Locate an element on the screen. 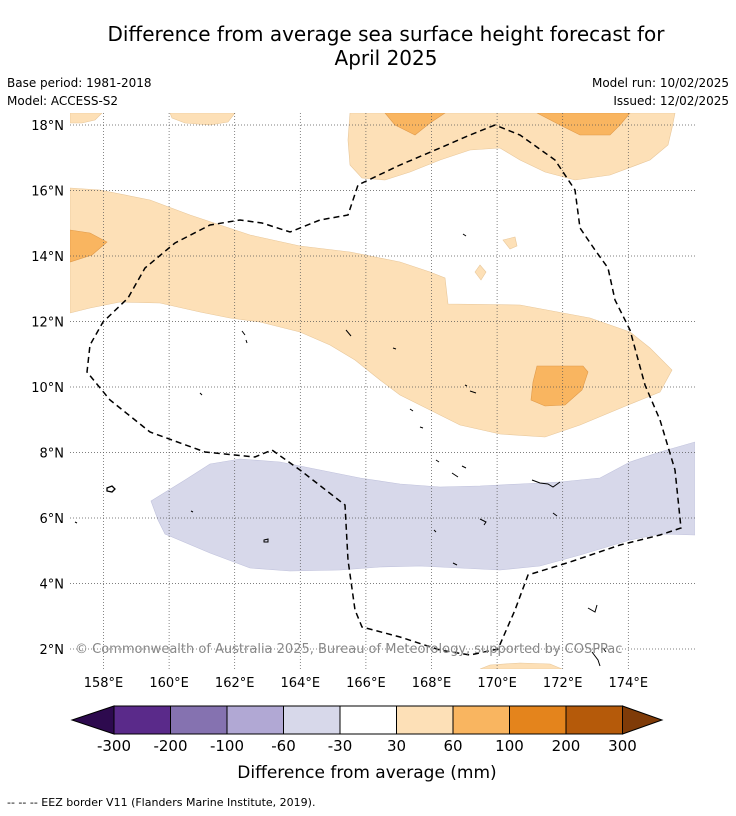  colorbar: -300 -200 -100 -60 -30 30 60 100 200 300 is located at coordinates (367, 730).